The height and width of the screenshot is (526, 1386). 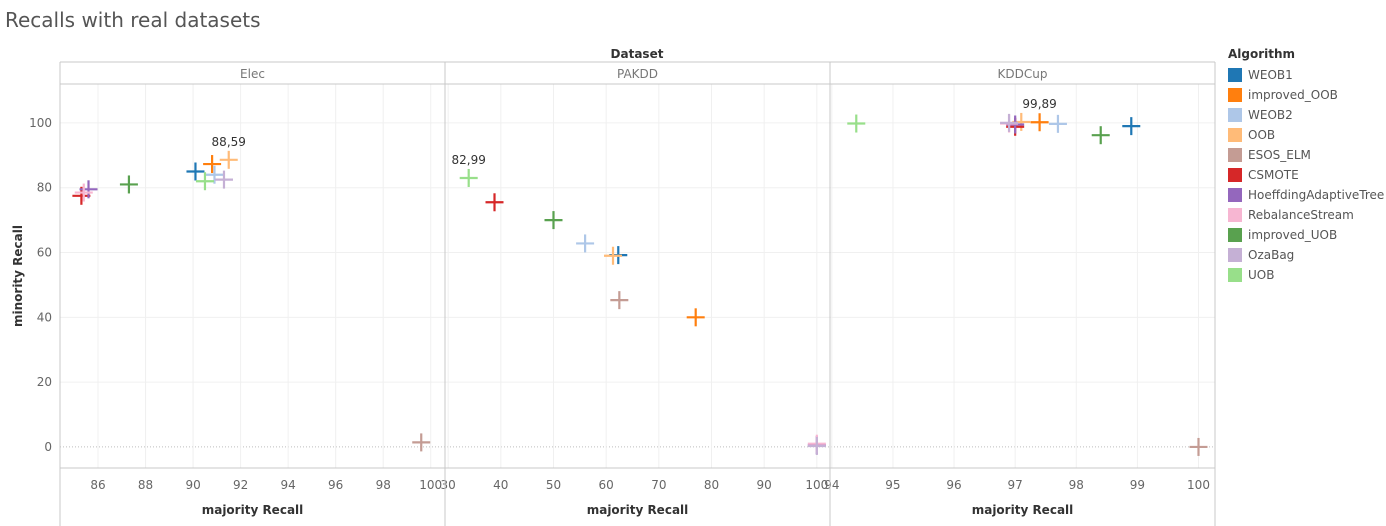 I want to click on facet-label-pakdd: PAKDD, so click(x=637, y=74).